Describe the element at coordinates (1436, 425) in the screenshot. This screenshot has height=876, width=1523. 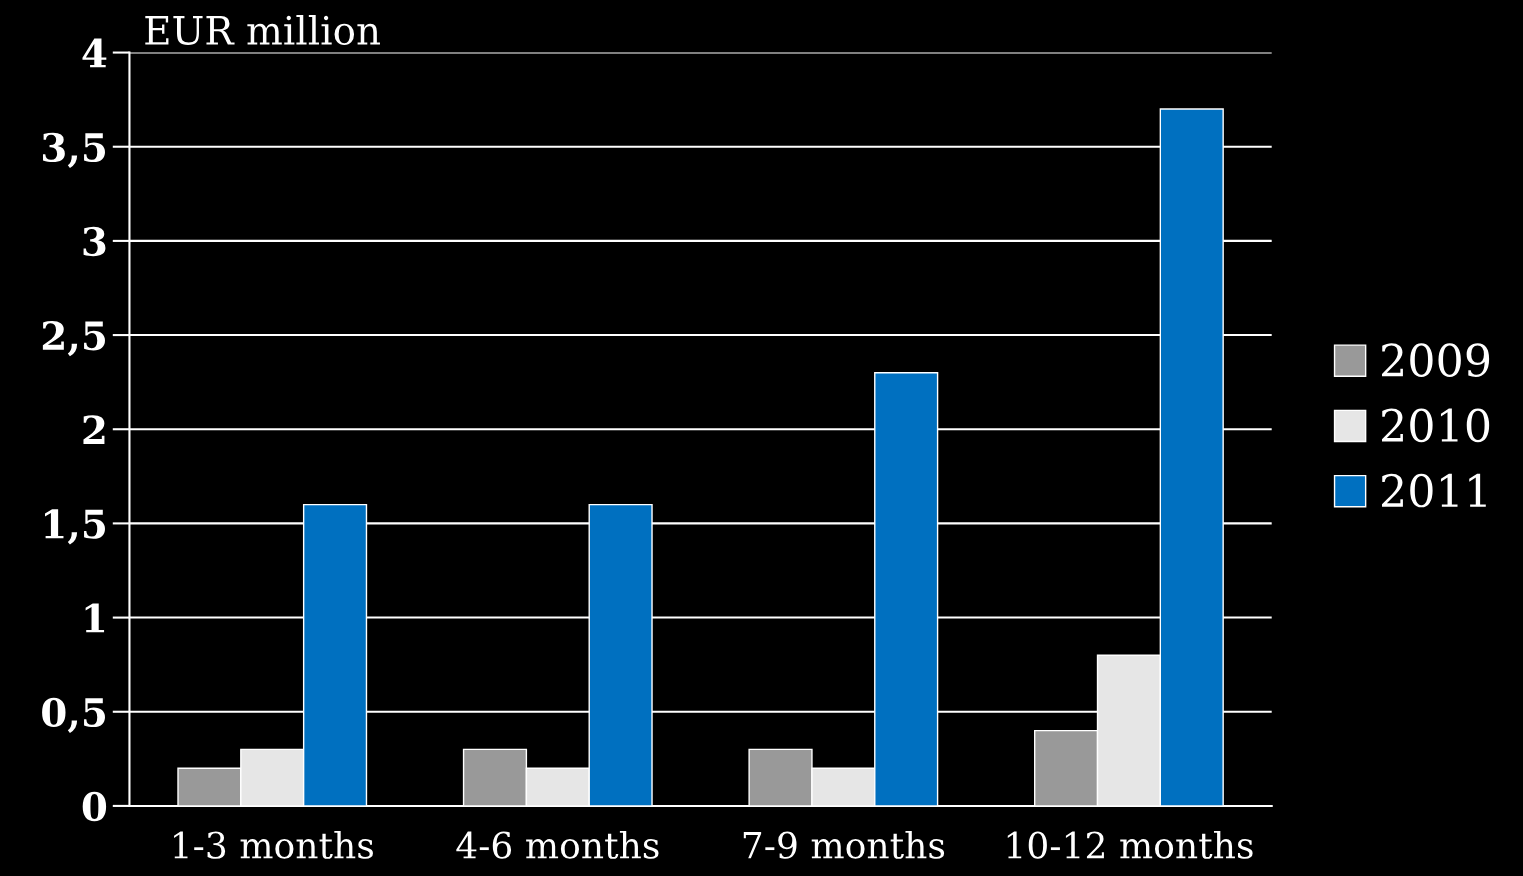
I see `legend-label: 2010` at that location.